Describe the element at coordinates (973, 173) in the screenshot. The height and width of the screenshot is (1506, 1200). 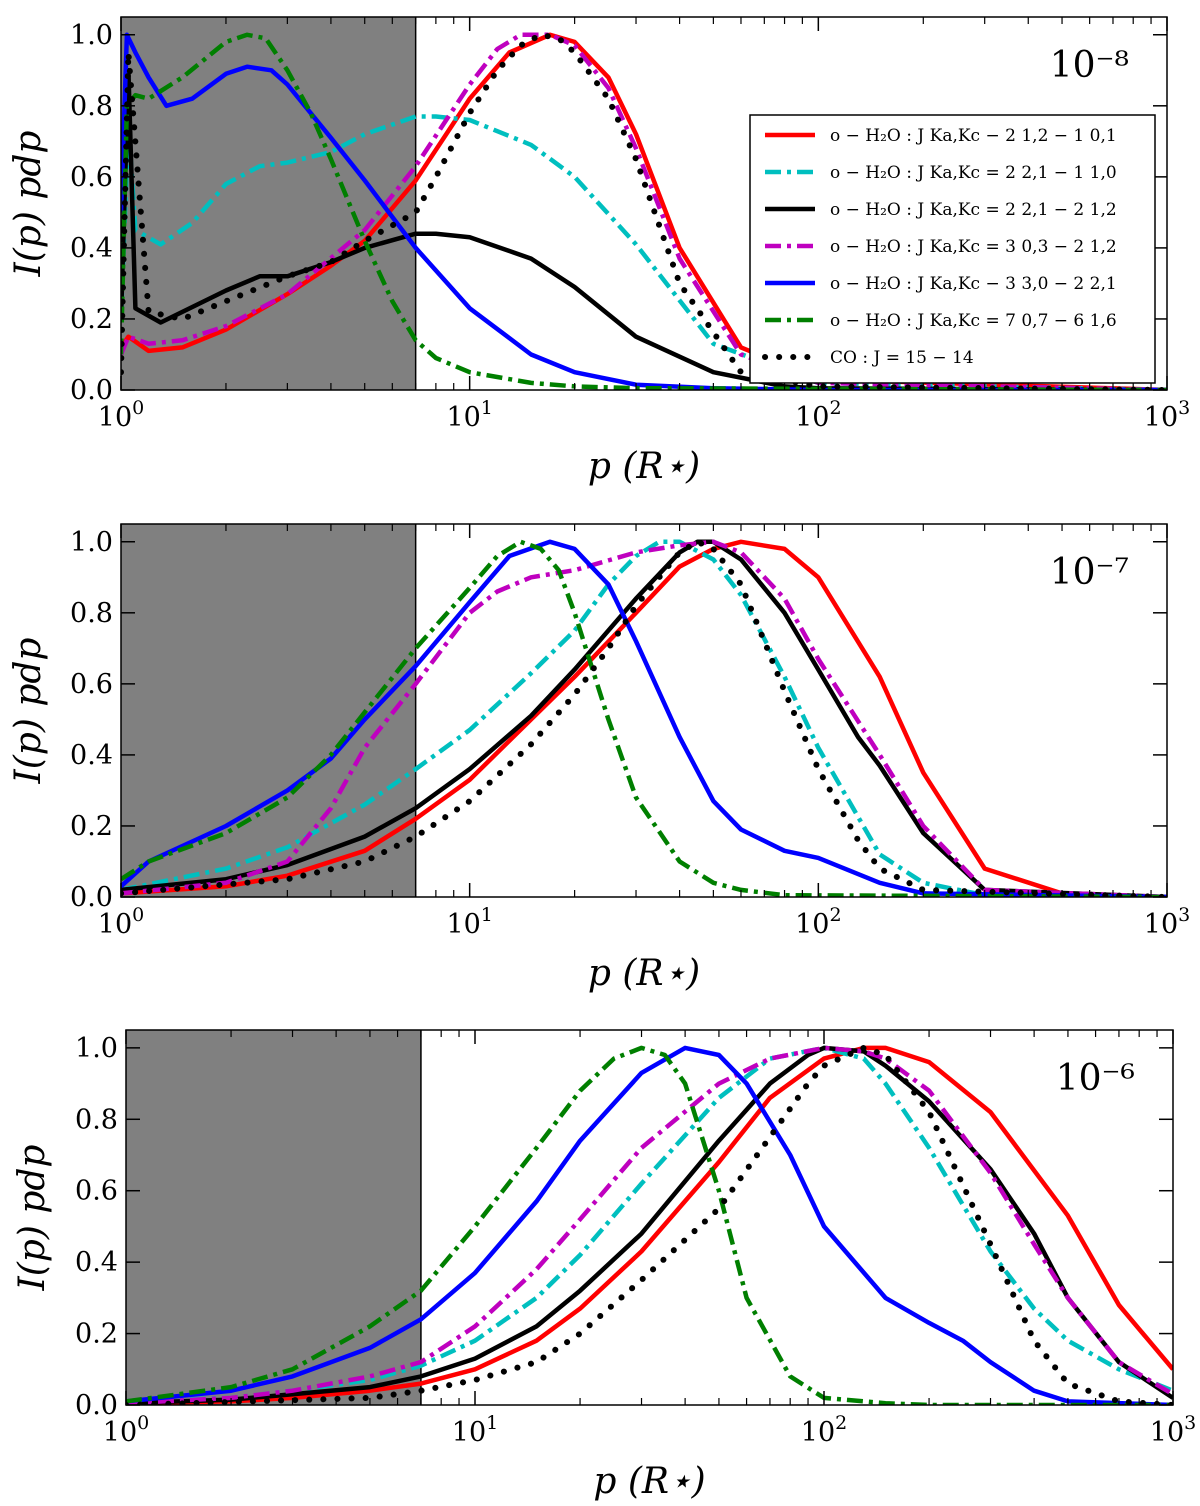
I see `legend-label-2: o − H₂O : J Ka,Kc = 2 2,1 − 1 1,0` at that location.